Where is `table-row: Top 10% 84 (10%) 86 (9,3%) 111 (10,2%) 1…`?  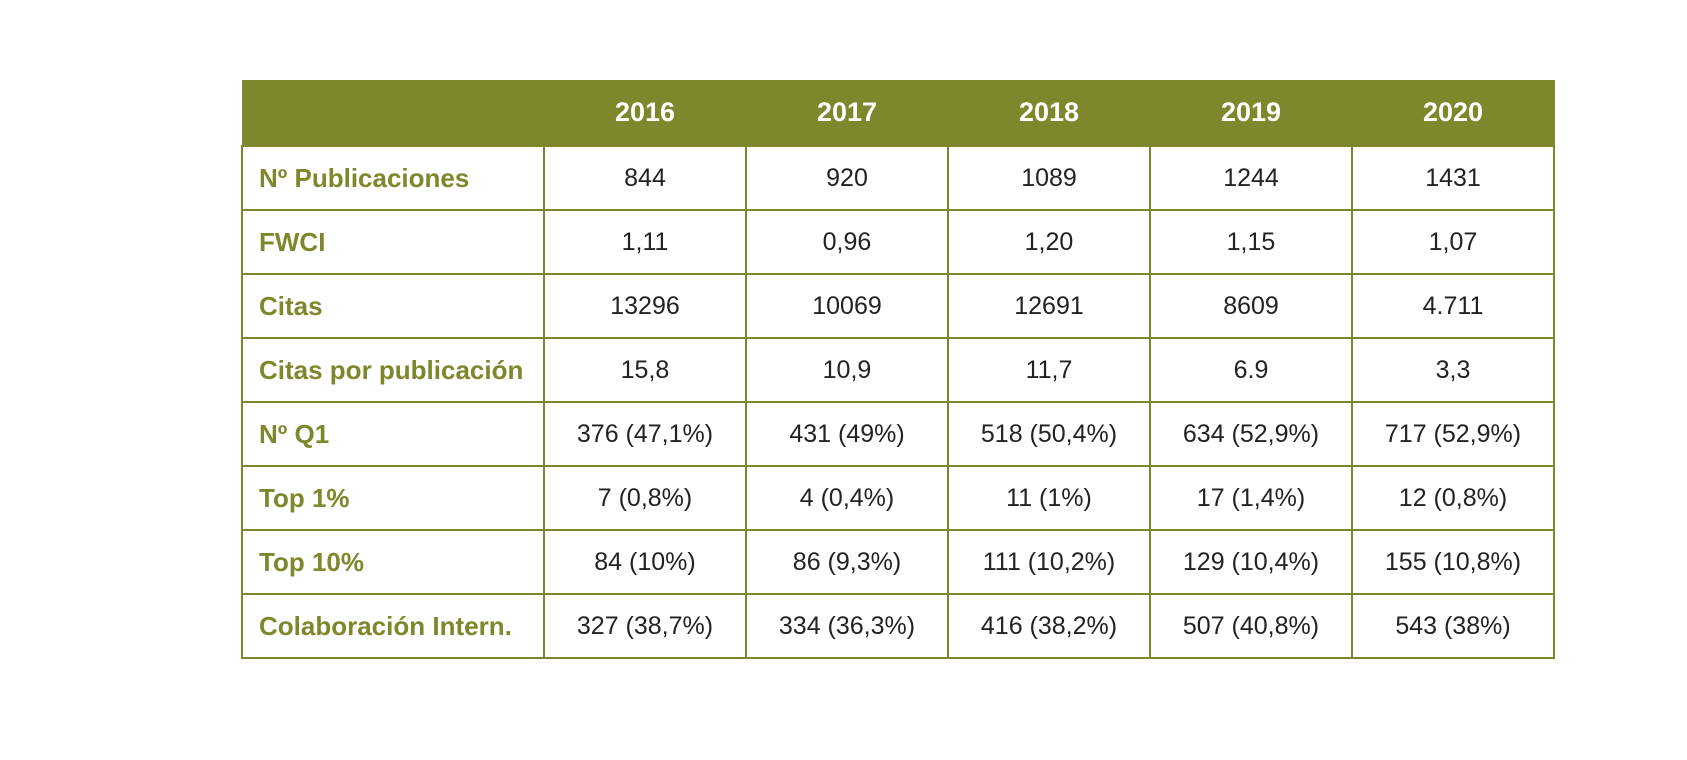
table-row: Top 10% 84 (10%) 86 (9,3%) 111 (10,2%) 1… is located at coordinates (898, 562).